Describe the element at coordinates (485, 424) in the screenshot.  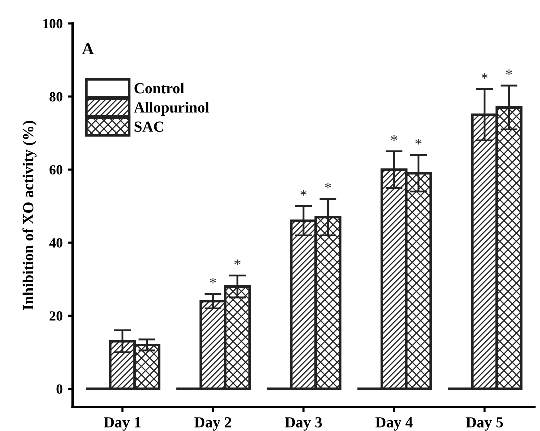
I see `x-tick-label: Day 5` at that location.